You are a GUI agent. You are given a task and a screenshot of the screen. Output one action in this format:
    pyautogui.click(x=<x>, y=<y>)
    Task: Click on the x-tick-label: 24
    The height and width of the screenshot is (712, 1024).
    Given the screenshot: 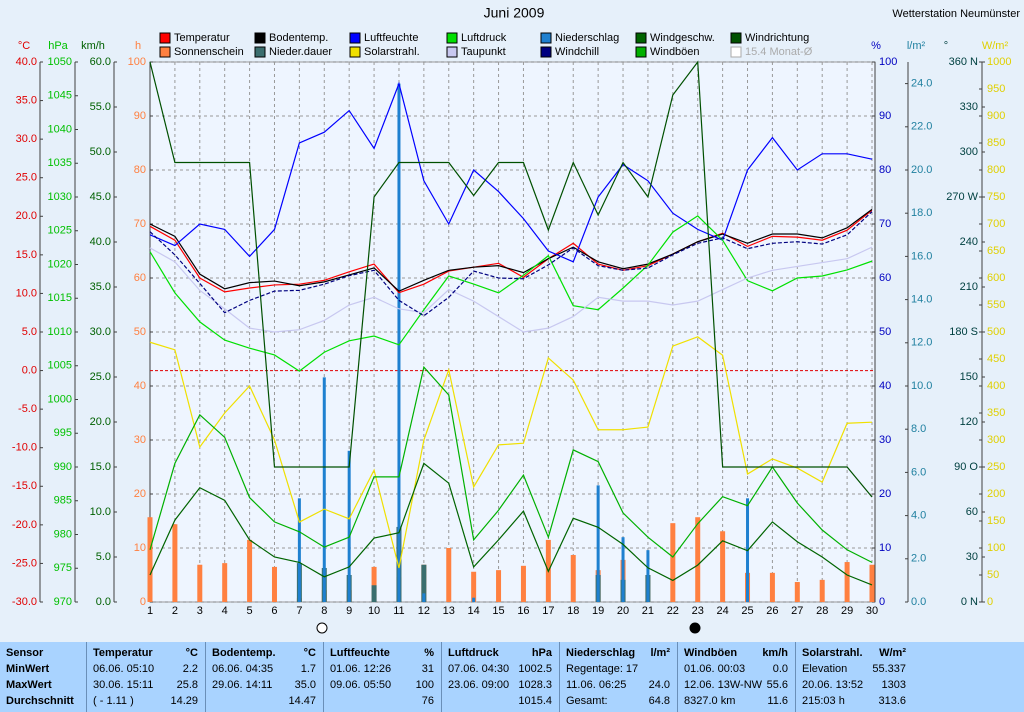 What is the action you would take?
    pyautogui.click(x=722, y=611)
    